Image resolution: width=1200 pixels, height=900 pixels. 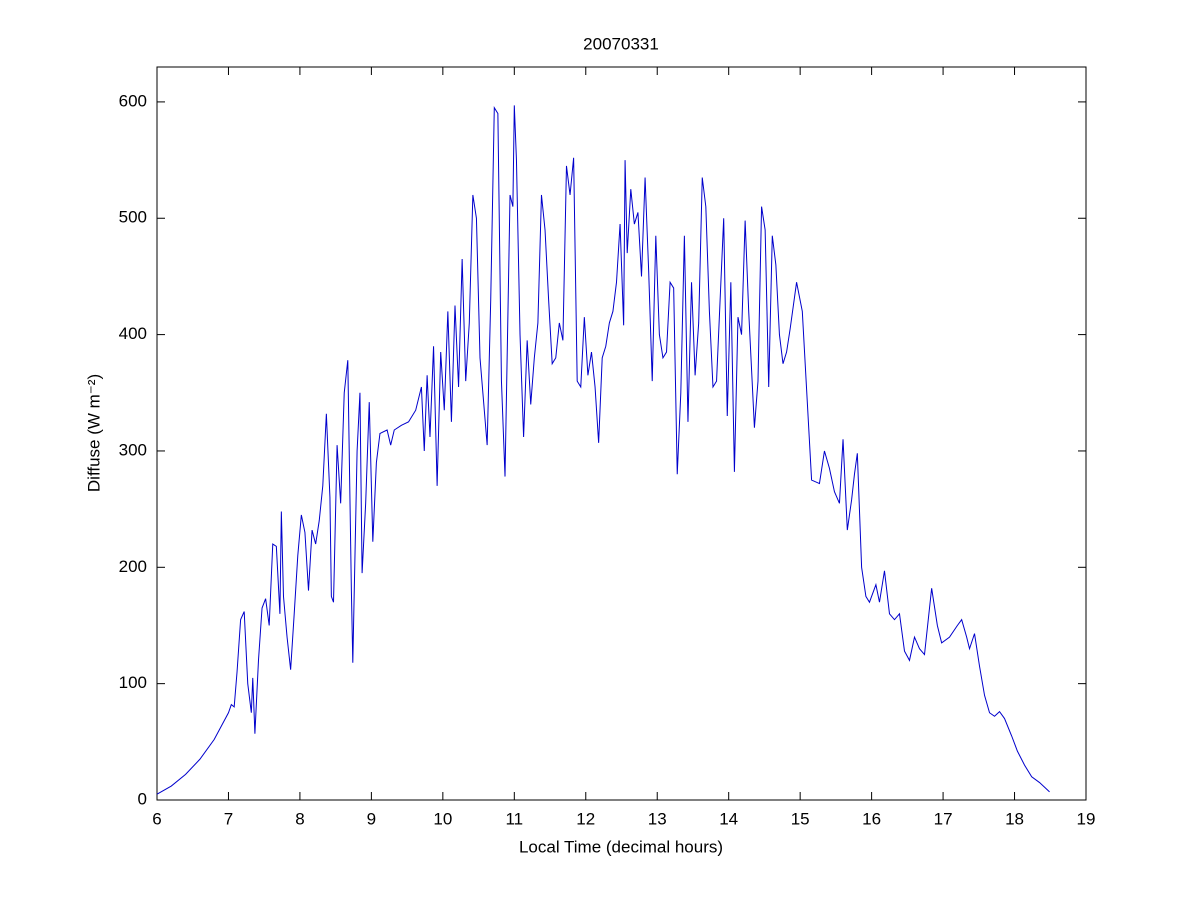 What do you see at coordinates (299, 818) in the screenshot?
I see `x-tick-label: 8` at bounding box center [299, 818].